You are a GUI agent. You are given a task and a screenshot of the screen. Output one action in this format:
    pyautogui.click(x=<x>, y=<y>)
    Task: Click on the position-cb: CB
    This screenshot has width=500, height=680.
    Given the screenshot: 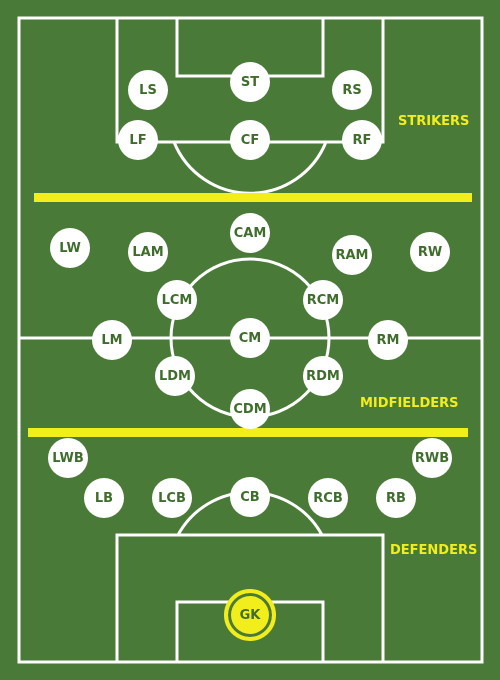 What is the action you would take?
    pyautogui.click(x=250, y=497)
    